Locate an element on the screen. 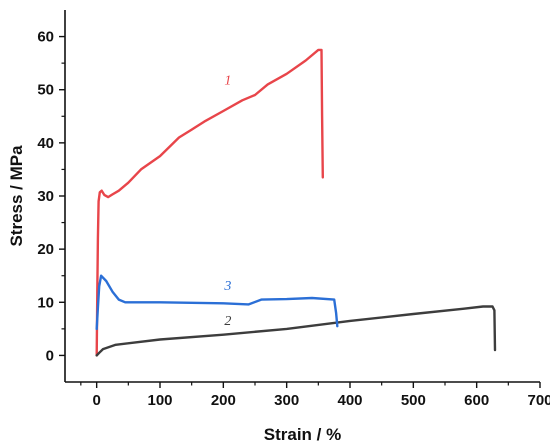 The image size is (550, 446). y-tick-label: 40 is located at coordinates (45, 143).